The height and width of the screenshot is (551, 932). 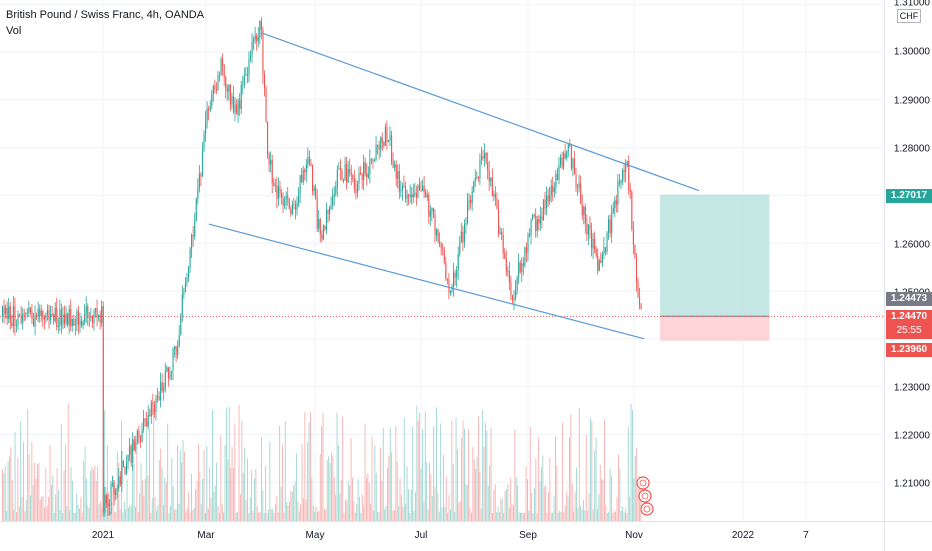 What do you see at coordinates (442, 536) in the screenshot?
I see `time-axis: 2021 Mar May Jul Sep Nov 2022 7` at bounding box center [442, 536].